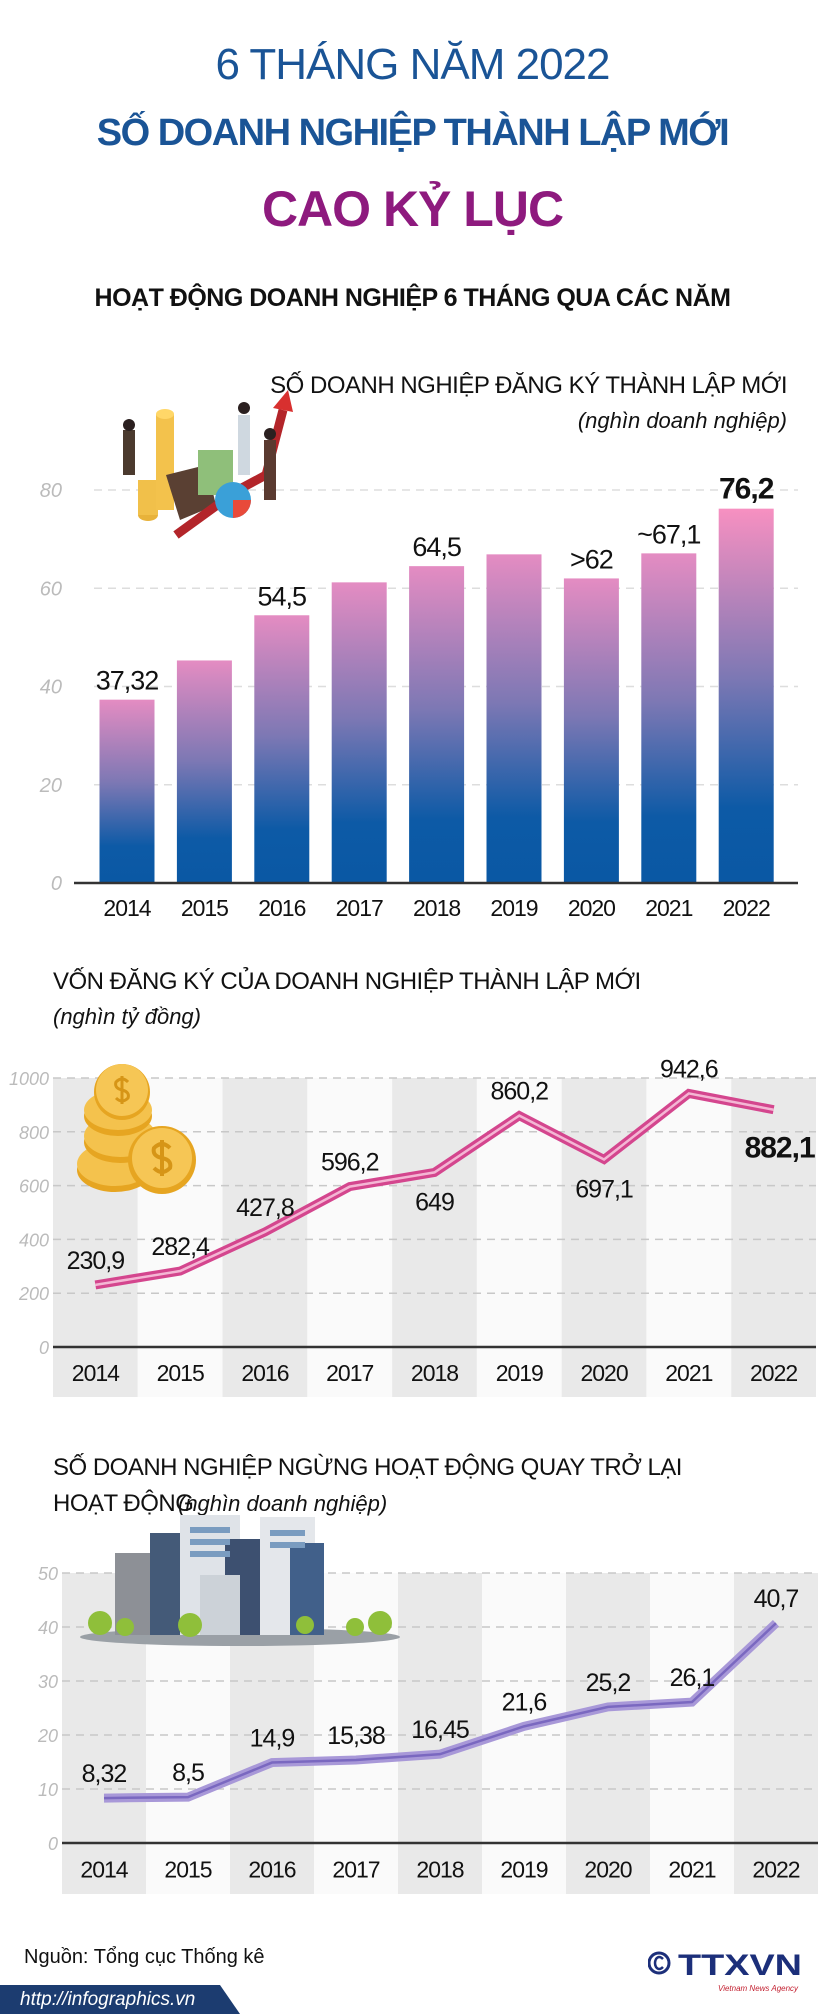  Describe the element at coordinates (34, 1133) in the screenshot. I see `y-tick-label: 800` at that location.